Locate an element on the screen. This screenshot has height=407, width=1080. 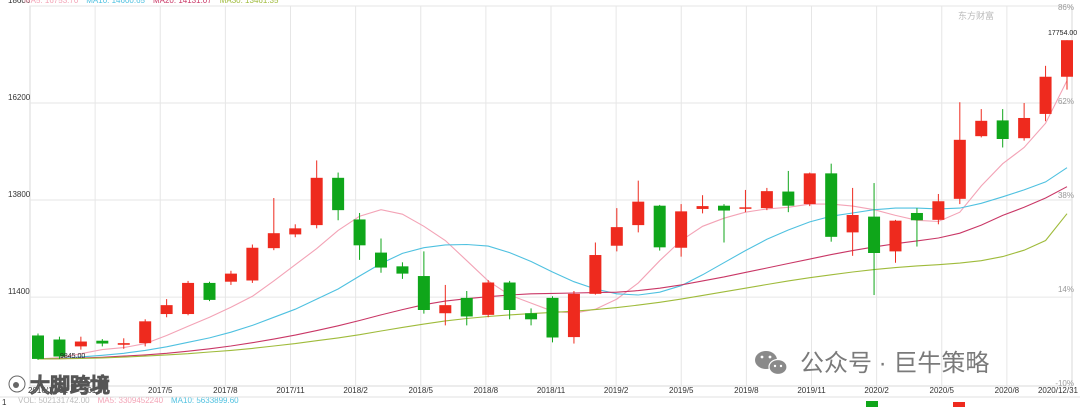
percent-tick-label: -10% is located at coordinates (1064, 383).